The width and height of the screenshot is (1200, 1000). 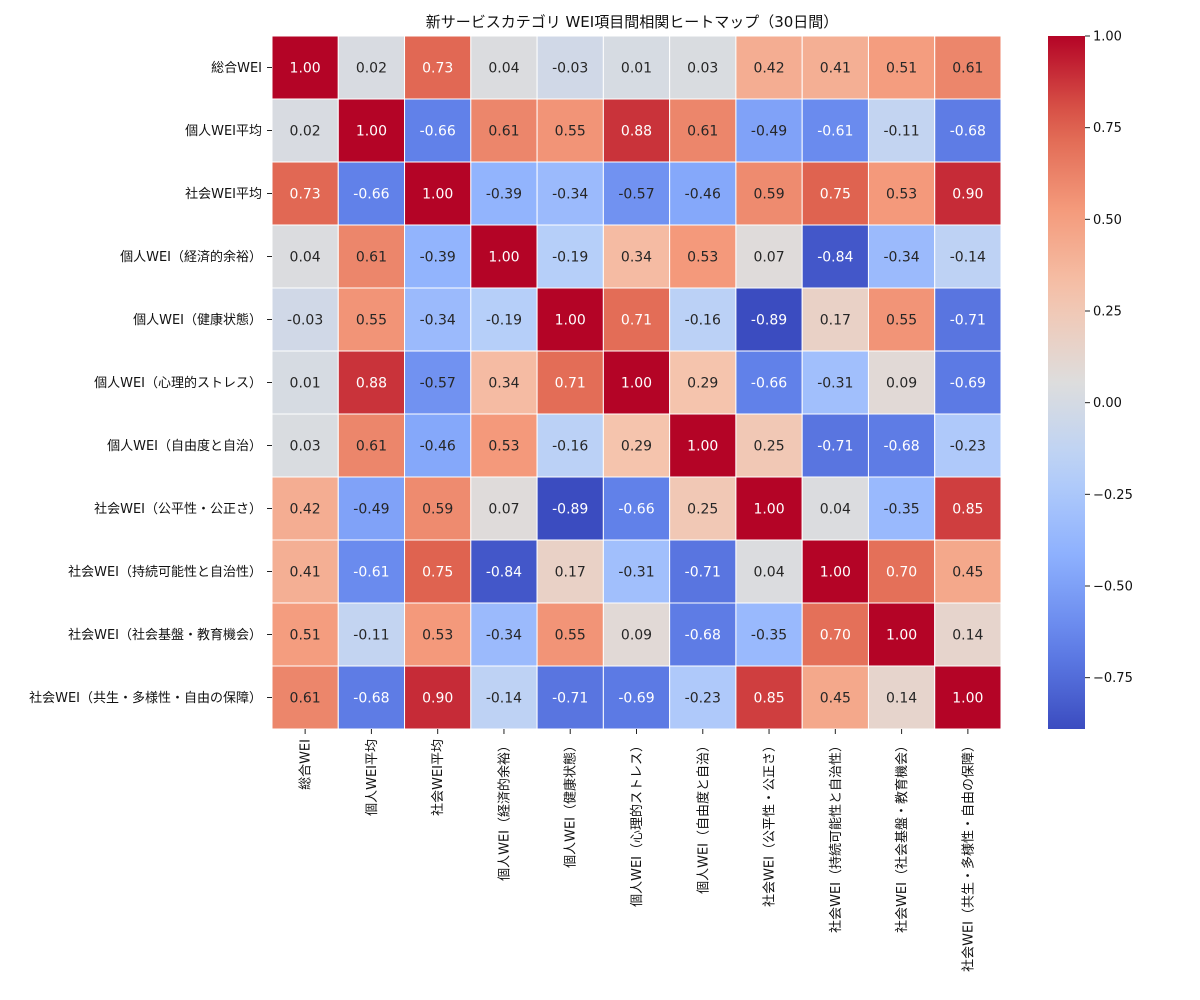 What do you see at coordinates (305, 258) in the screenshot?
I see `cell-value-3-0: 0.04` at bounding box center [305, 258].